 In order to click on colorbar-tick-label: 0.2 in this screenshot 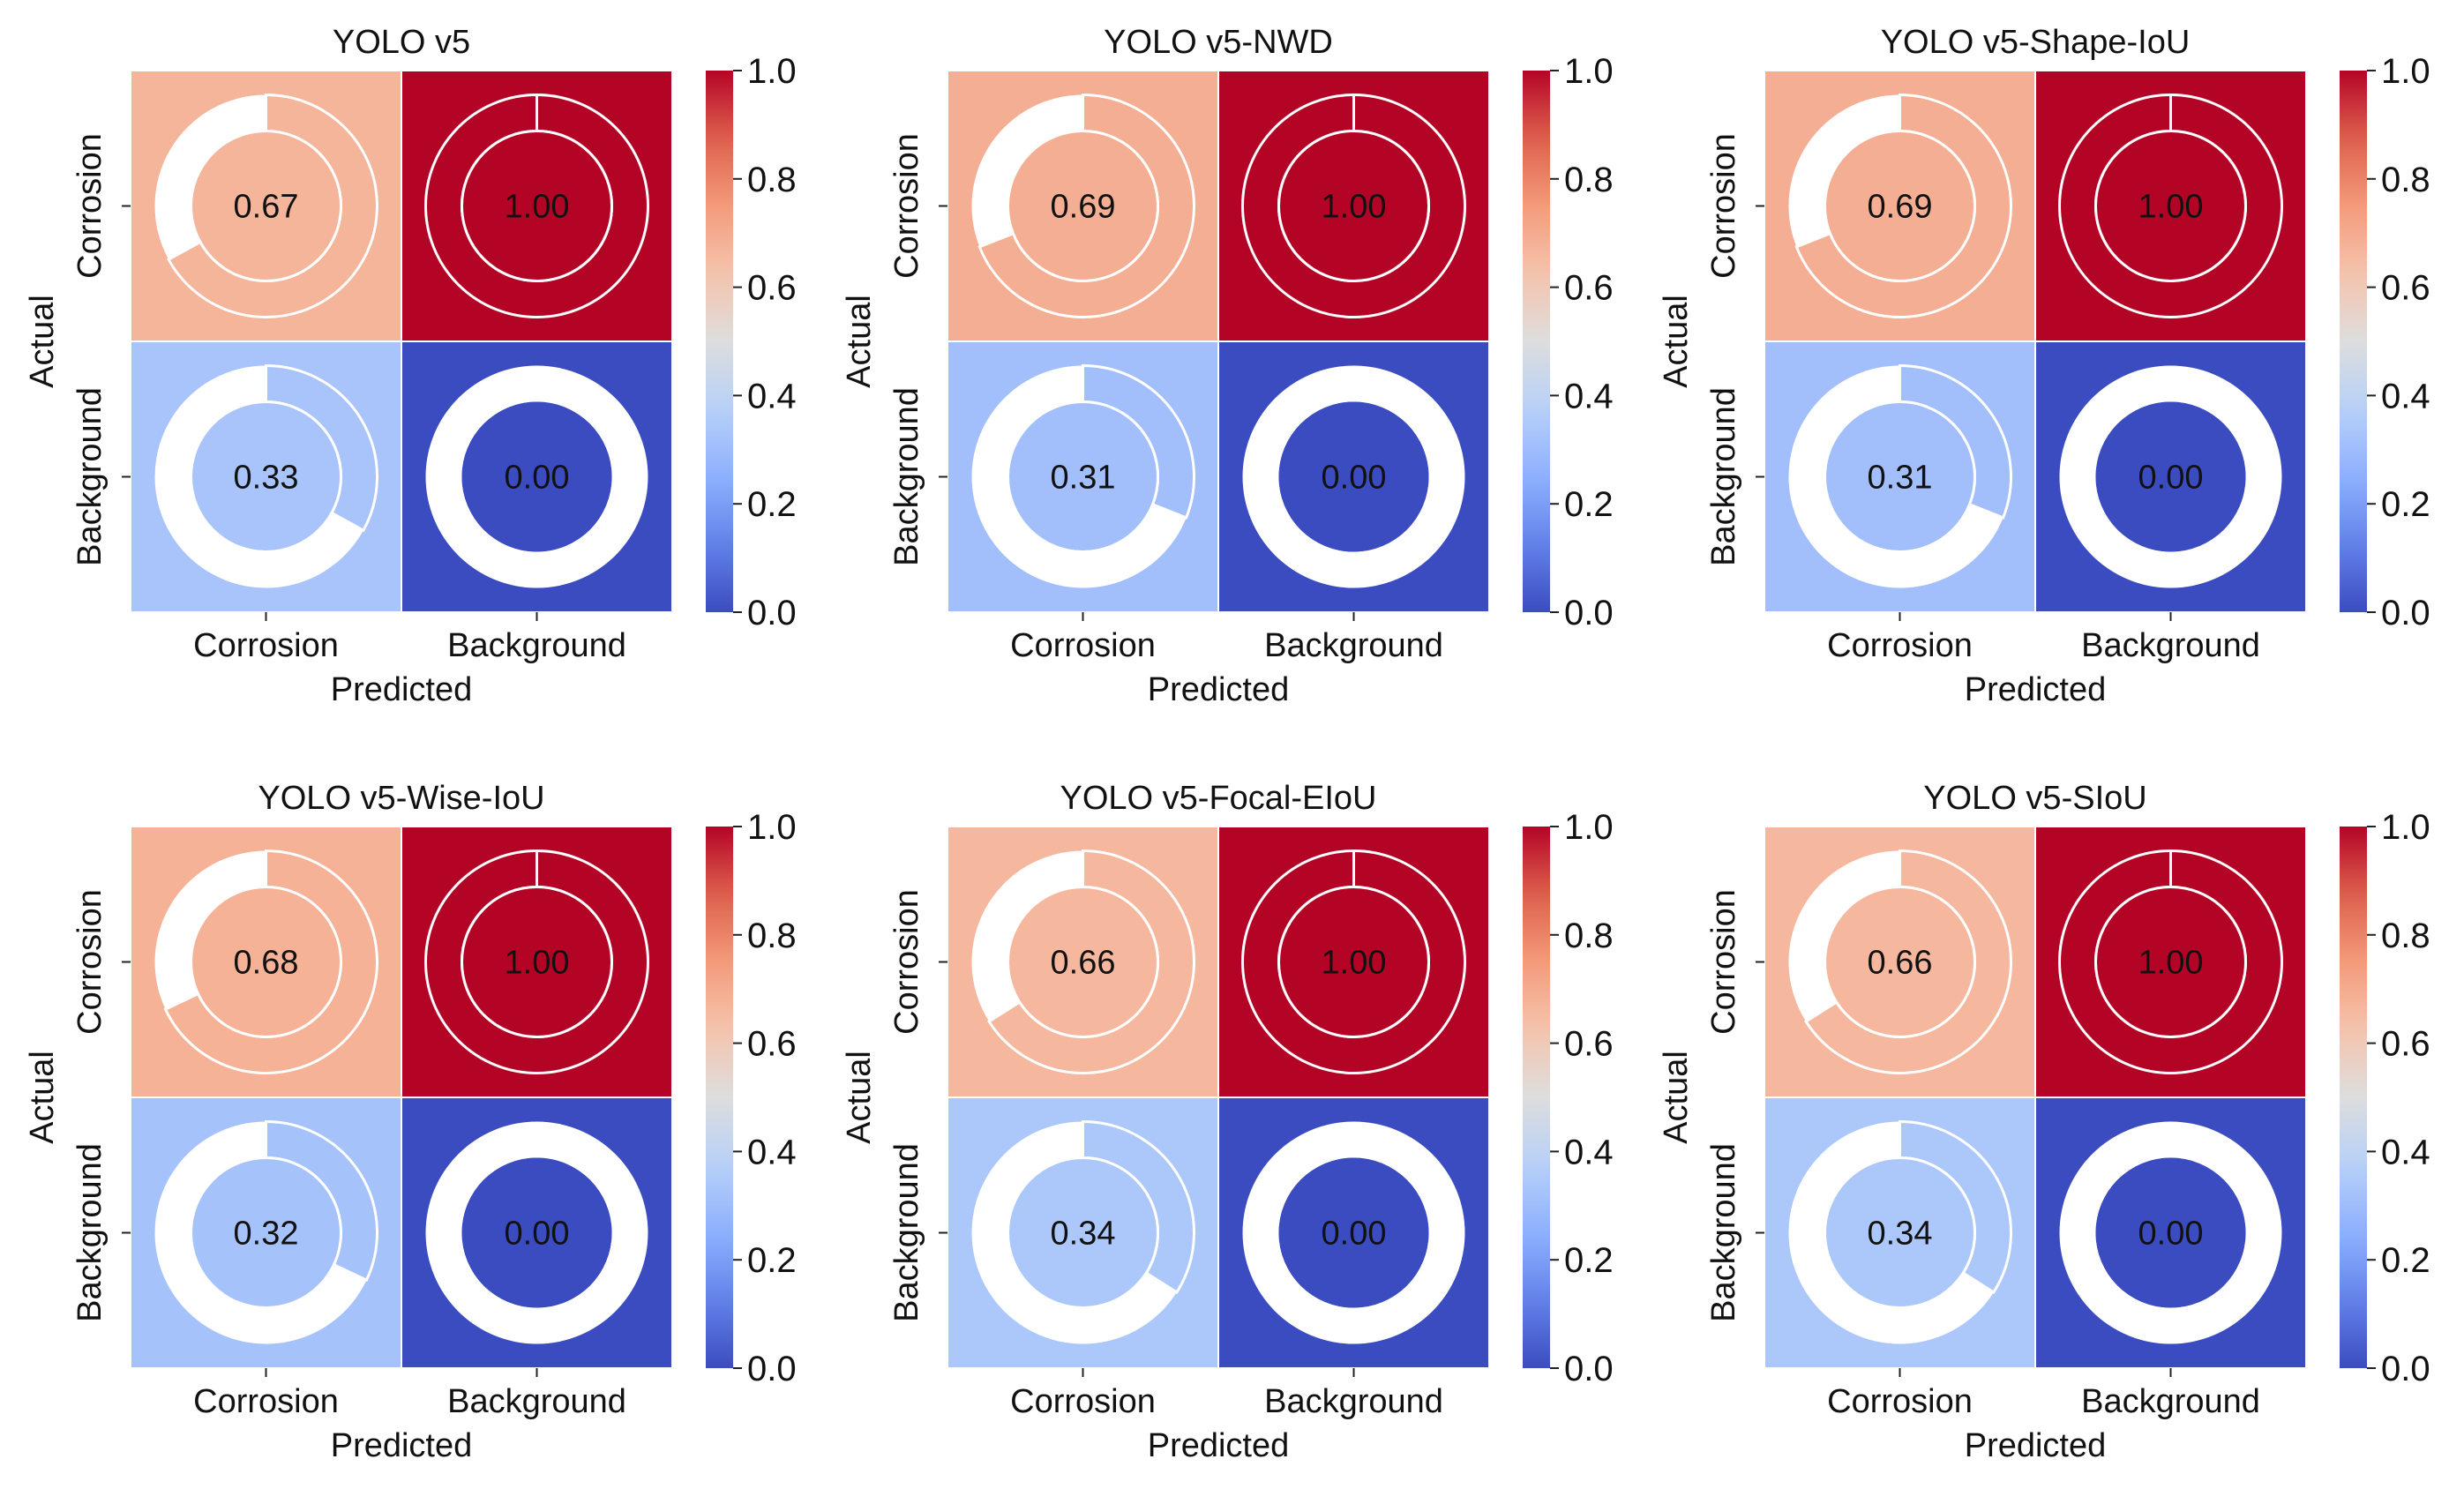, I will do `click(2405, 504)`.